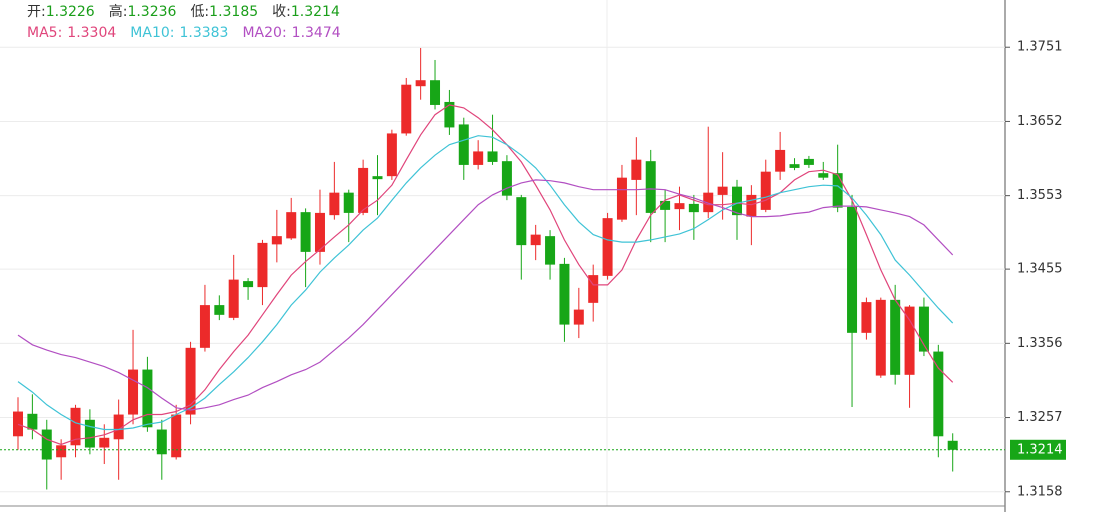 The image size is (1120, 512). Describe the element at coordinates (1040, 269) in the screenshot. I see `y-tick-label: 1.3455` at that location.